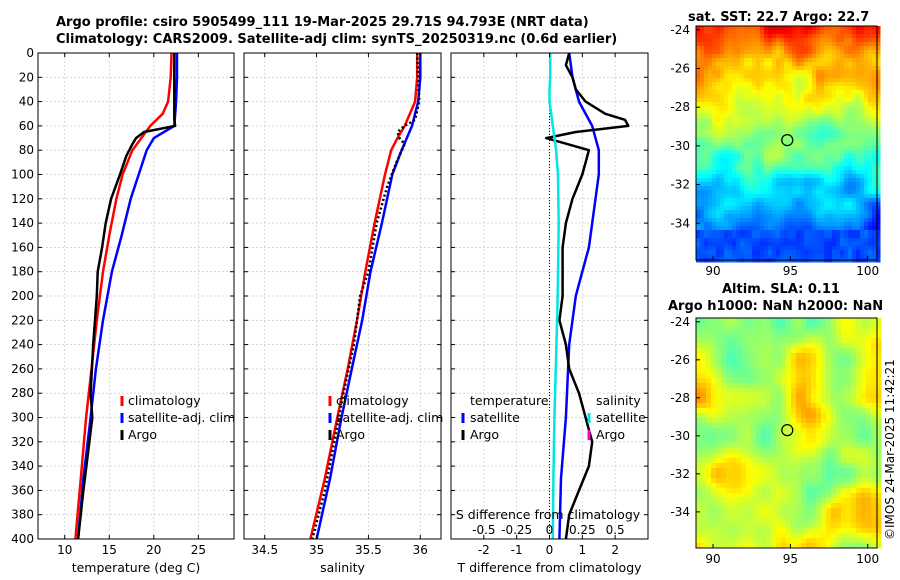  Describe the element at coordinates (64, 550) in the screenshot. I see `x-tick-label: 10` at that location.